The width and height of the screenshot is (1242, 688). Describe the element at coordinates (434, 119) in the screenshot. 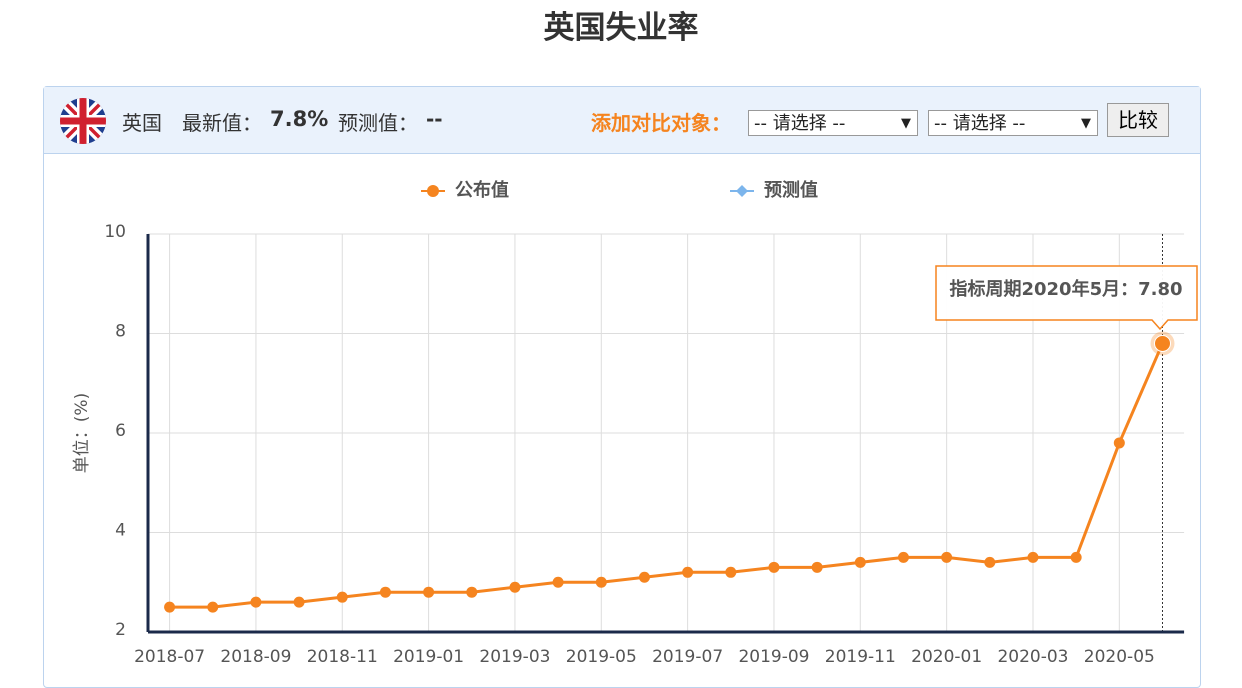

I see `forecast-value: --` at that location.